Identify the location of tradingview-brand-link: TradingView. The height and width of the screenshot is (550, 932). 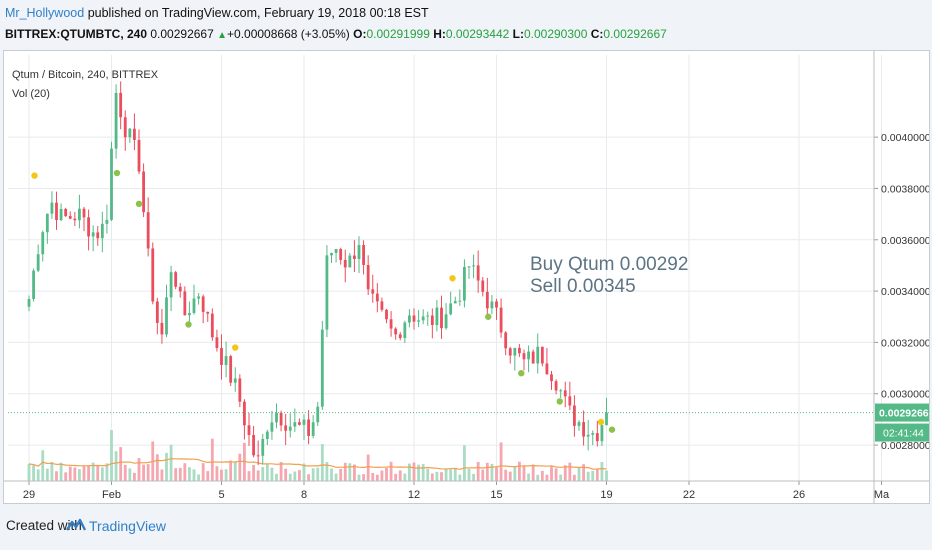
(128, 526).